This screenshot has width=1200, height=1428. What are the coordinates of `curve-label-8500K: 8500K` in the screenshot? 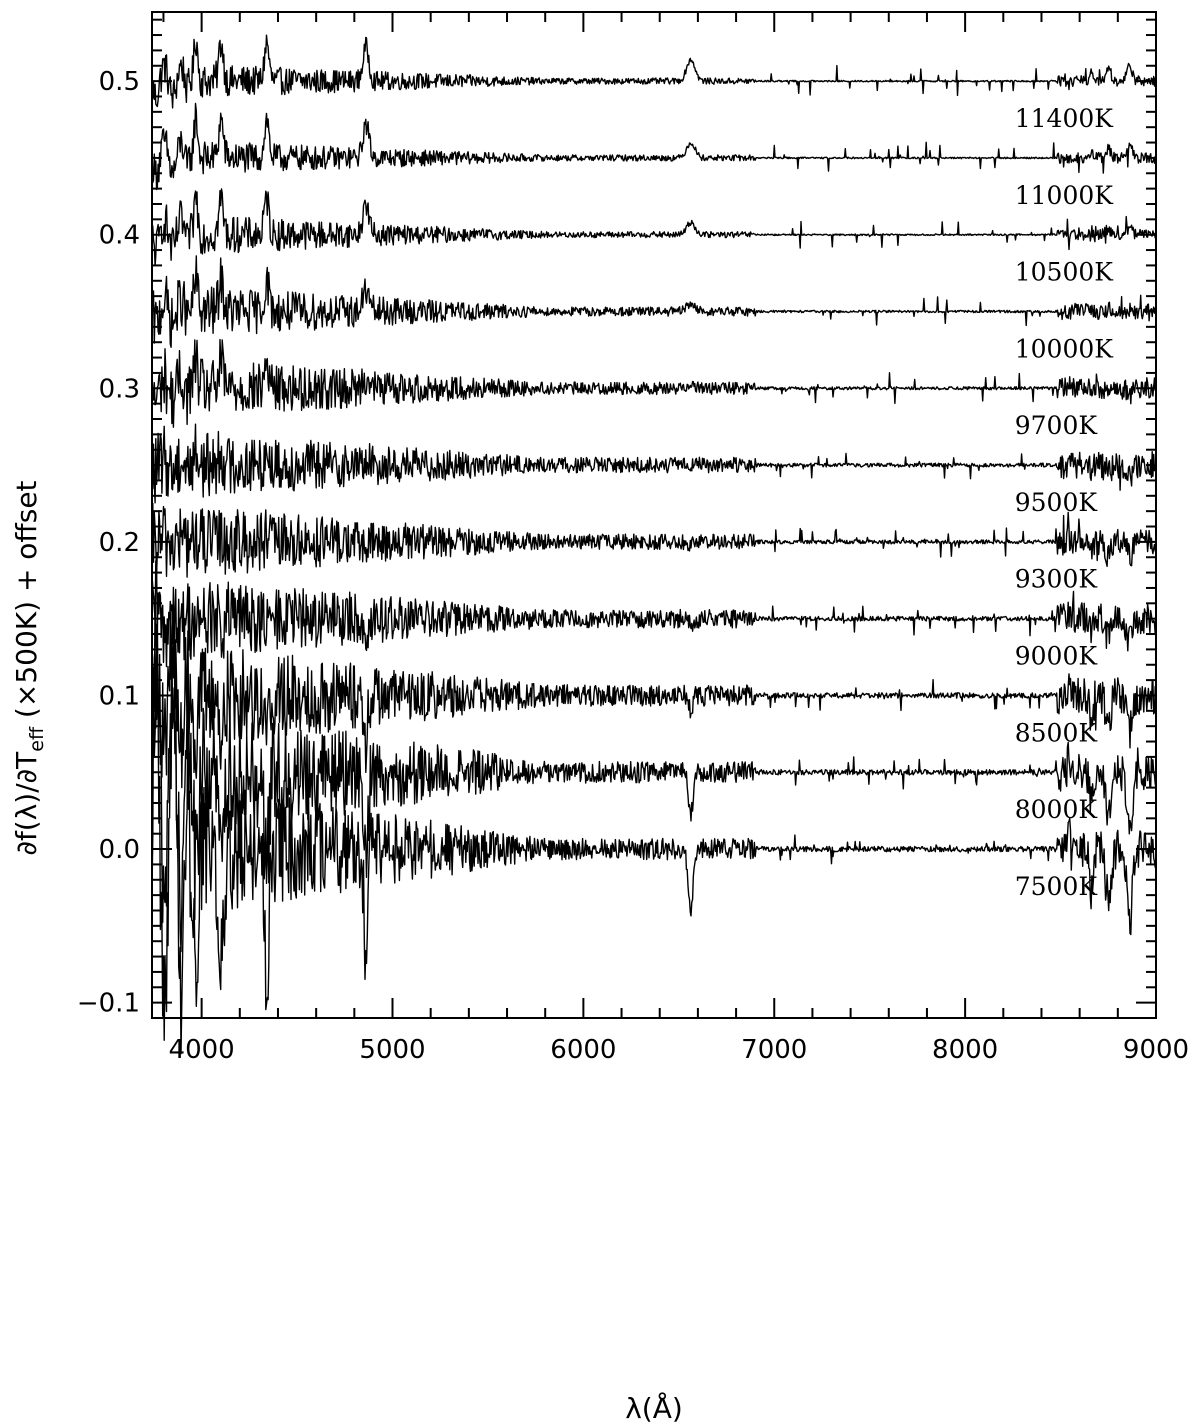 It's located at (1057, 732).